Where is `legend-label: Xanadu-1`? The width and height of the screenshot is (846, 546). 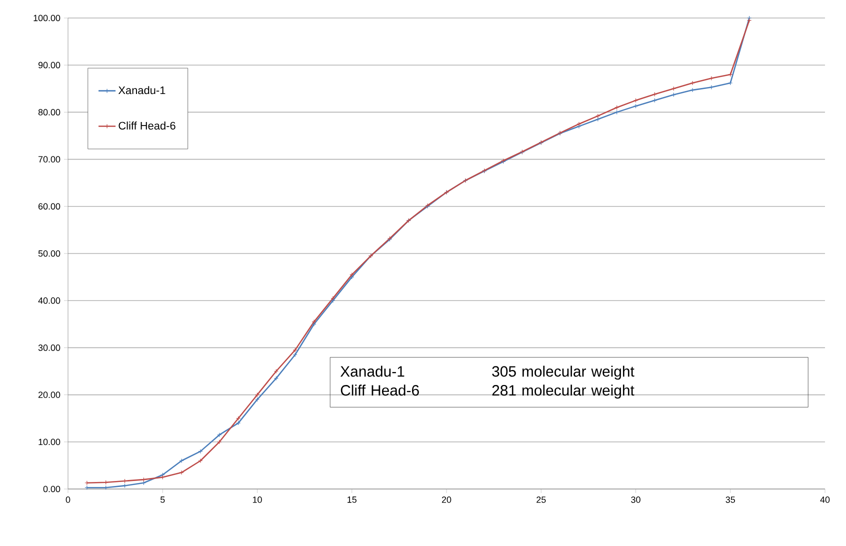
legend-label: Xanadu-1 is located at coordinates (142, 90).